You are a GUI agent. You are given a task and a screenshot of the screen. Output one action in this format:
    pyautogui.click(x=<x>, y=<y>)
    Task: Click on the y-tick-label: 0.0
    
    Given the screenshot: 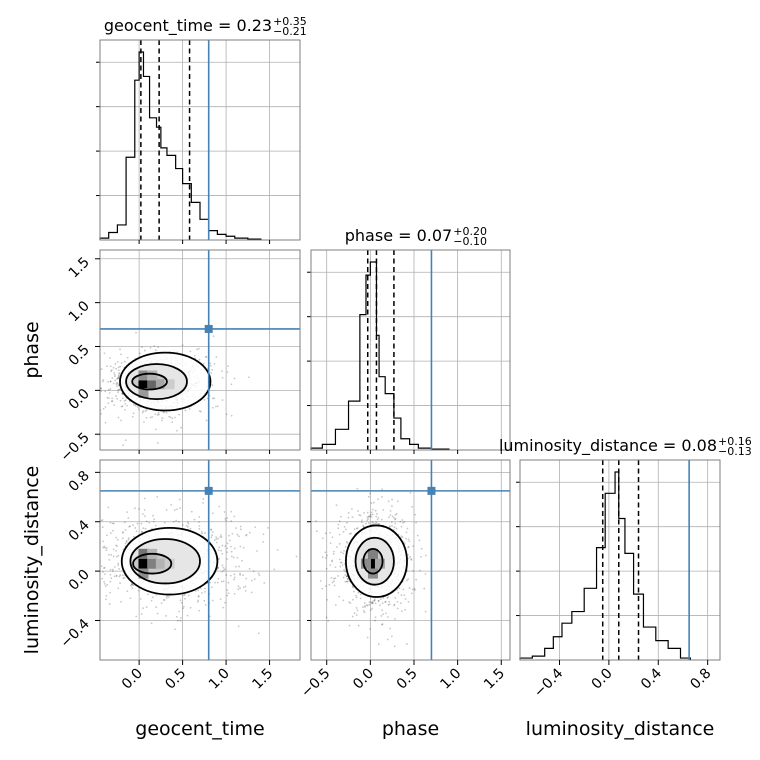 What is the action you would take?
    pyautogui.click(x=79, y=580)
    